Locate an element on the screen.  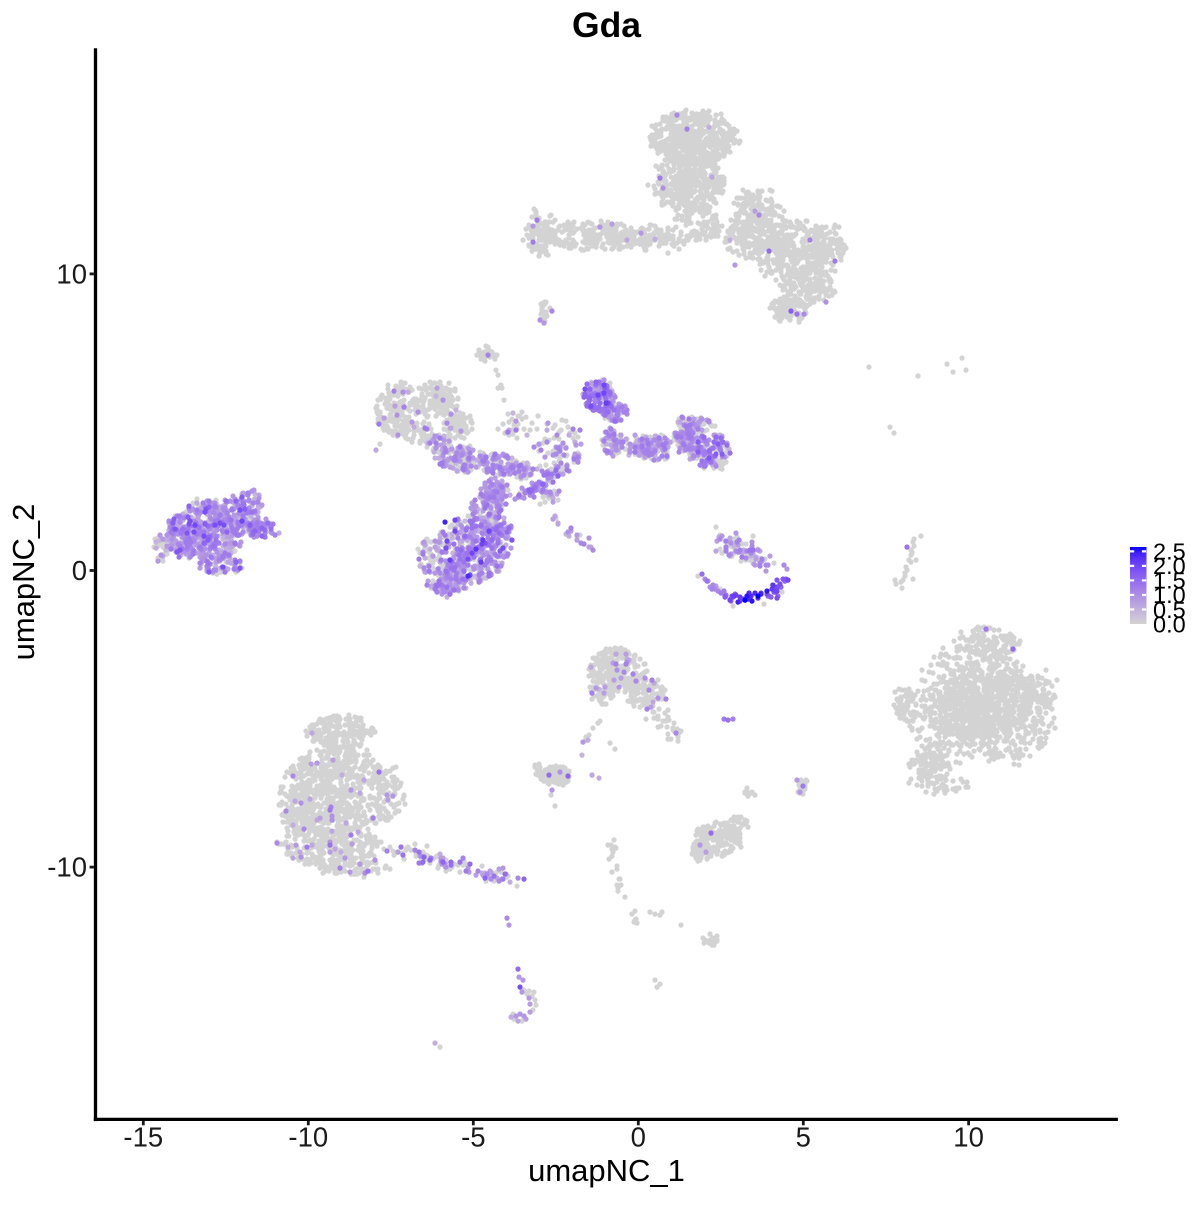
svg-text: 2.0 is located at coordinates (1169, 566).